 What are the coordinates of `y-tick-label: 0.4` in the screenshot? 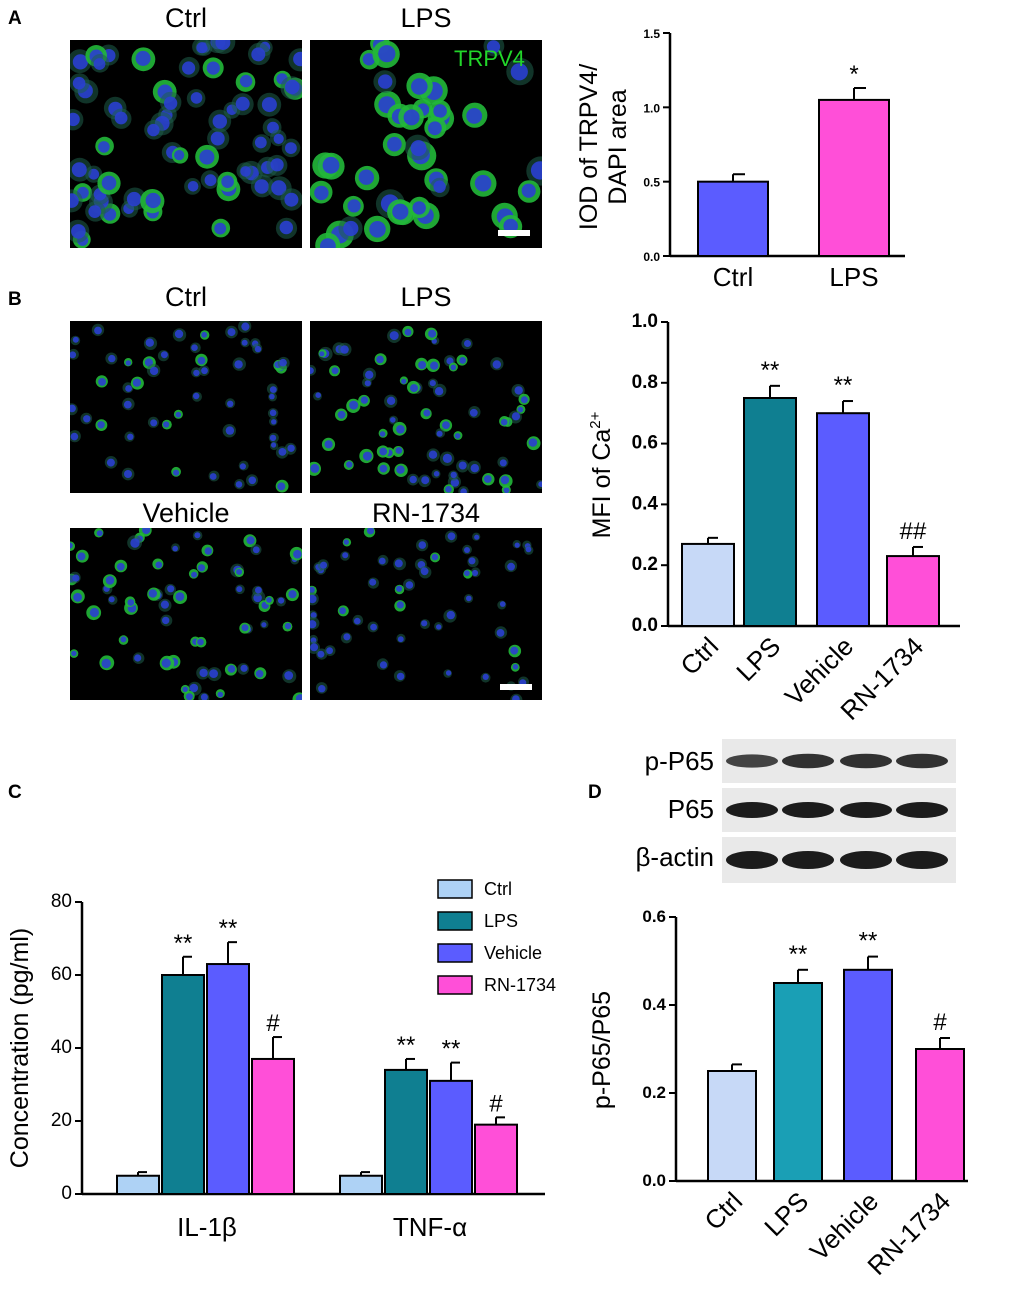 It's located at (654, 1004).